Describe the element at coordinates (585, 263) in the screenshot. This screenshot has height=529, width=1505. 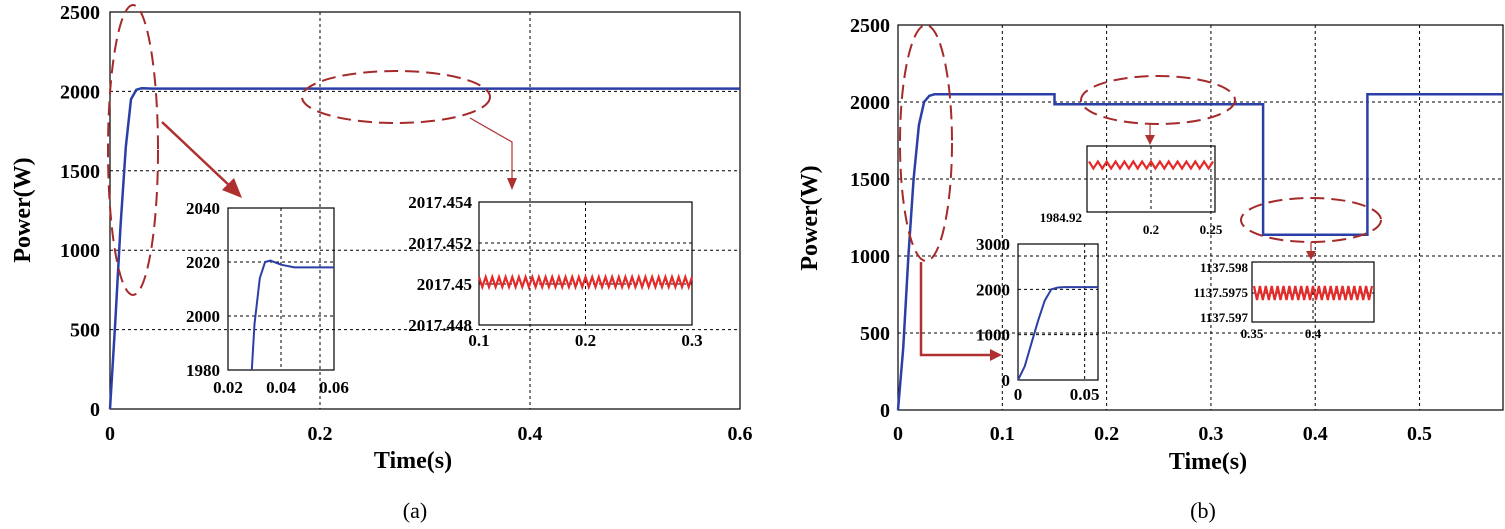
I see `panel-a-inset-2-grid` at that location.